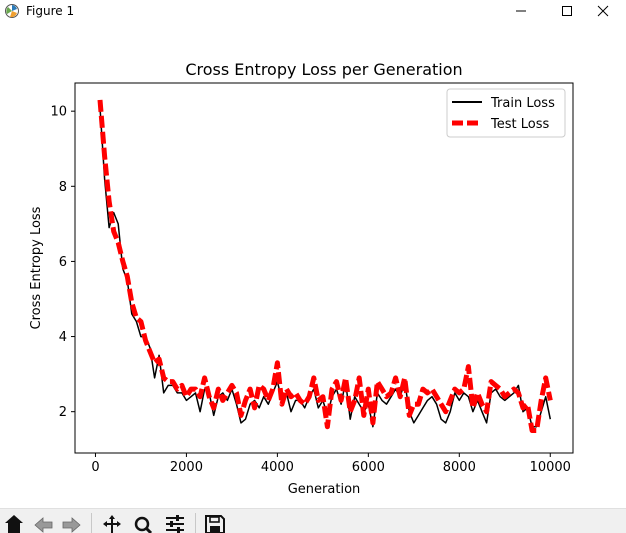  I want to click on configure-subplots-icon, so click(175, 522).